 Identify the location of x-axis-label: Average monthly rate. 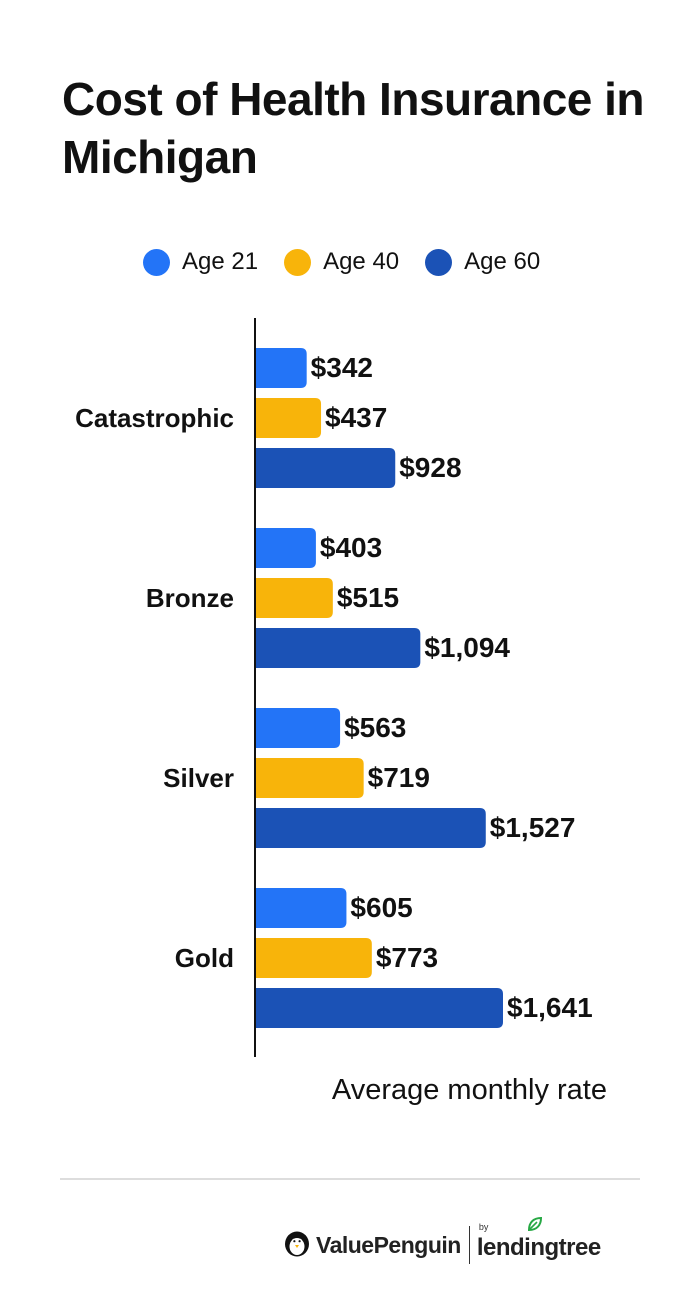
(469, 1090).